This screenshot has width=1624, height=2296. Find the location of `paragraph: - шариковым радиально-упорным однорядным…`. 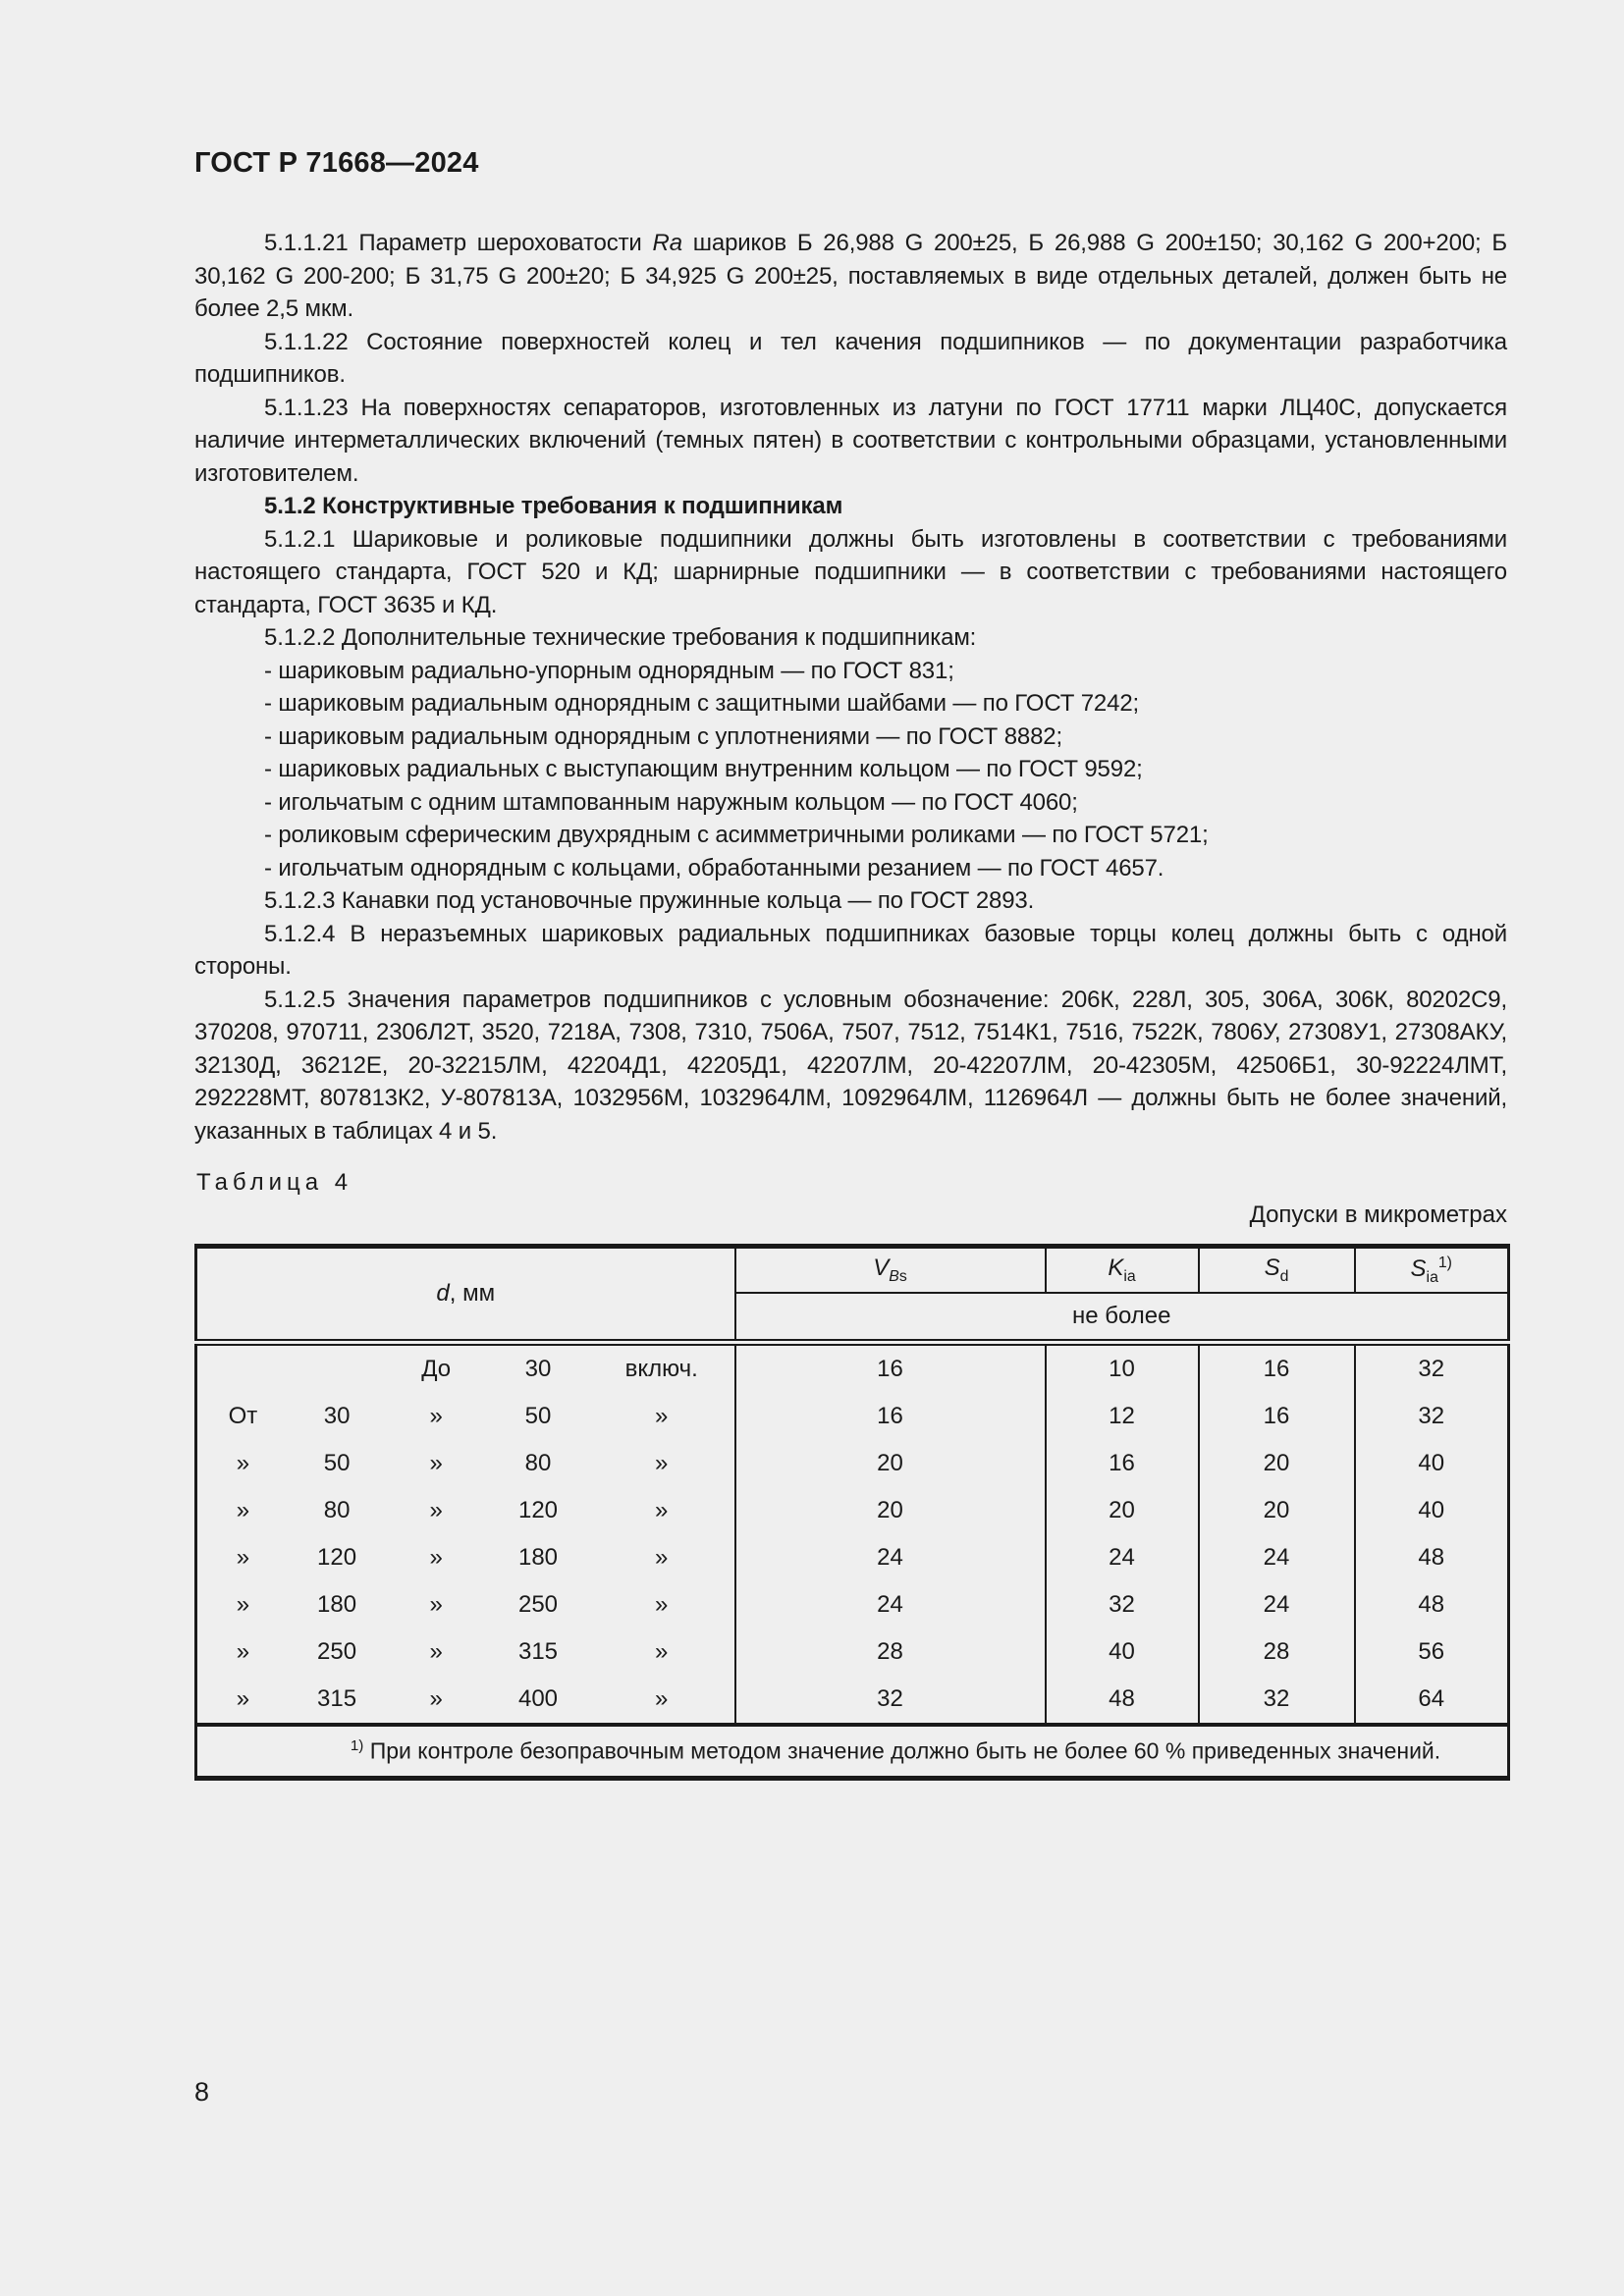

paragraph: - шариковым радиально-упорным однорядным… is located at coordinates (850, 671).